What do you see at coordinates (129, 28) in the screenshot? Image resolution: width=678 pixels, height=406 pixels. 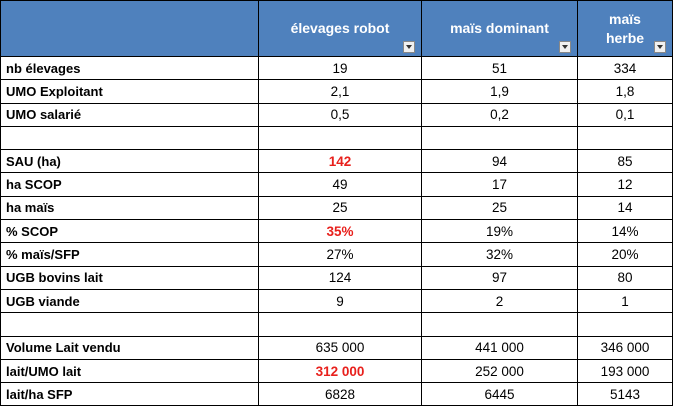 I see `header-cell` at bounding box center [129, 28].